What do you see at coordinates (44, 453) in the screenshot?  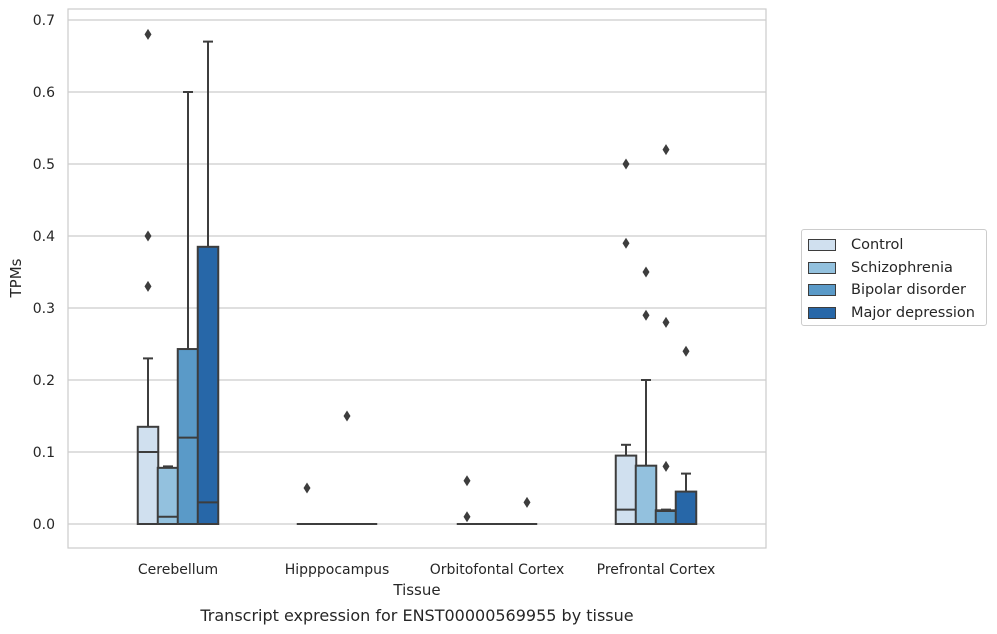 I see `y-tick-label: 0.1` at bounding box center [44, 453].